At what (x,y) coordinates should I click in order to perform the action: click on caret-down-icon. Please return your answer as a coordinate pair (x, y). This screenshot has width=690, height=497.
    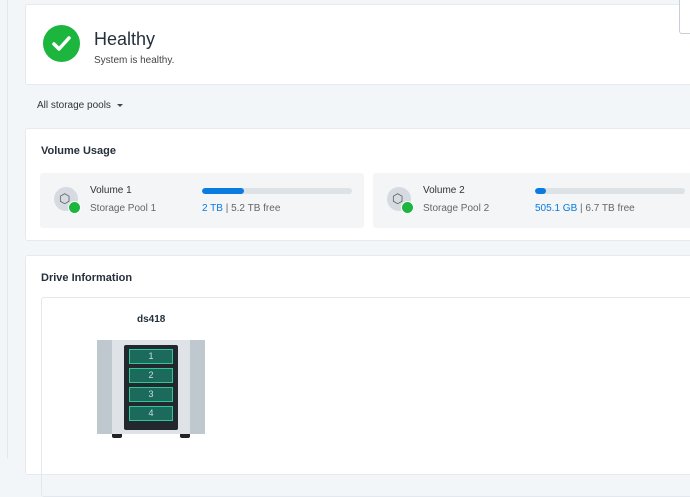
    Looking at the image, I should click on (119, 105).